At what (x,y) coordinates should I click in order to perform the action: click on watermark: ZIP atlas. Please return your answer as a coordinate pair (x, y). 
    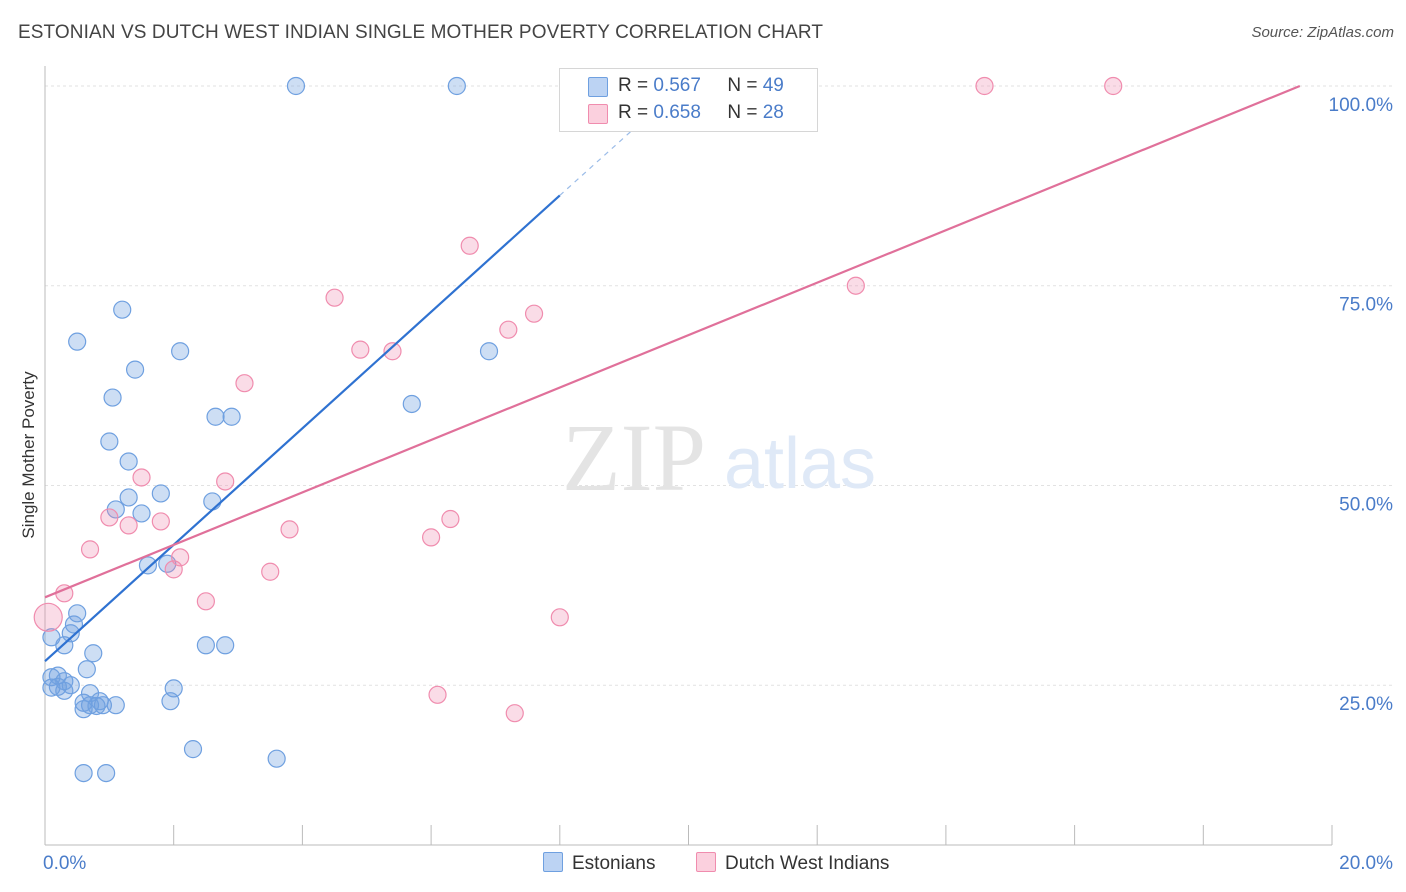
    Looking at the image, I should click on (719, 457).